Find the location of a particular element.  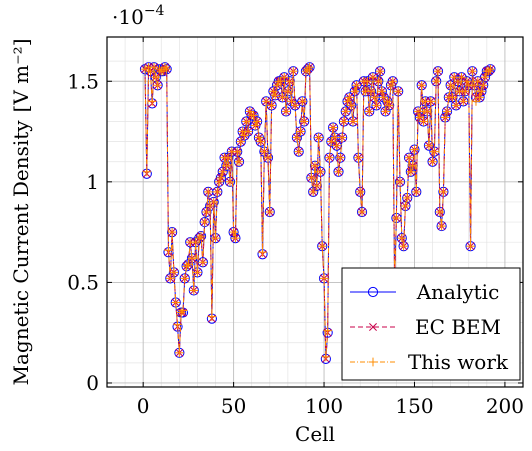

y-multiplier: ·10−4 is located at coordinates (138, 16).